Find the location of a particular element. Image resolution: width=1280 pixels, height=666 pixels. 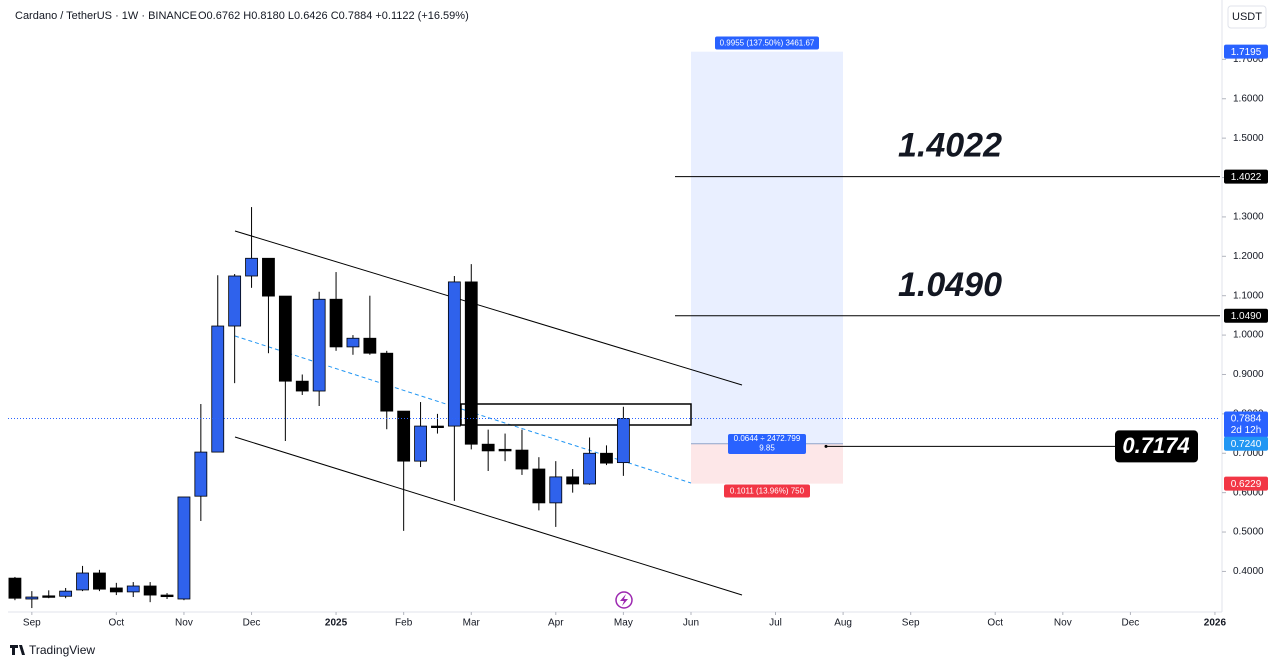

marker-label: 0.7174 is located at coordinates (1155, 445).